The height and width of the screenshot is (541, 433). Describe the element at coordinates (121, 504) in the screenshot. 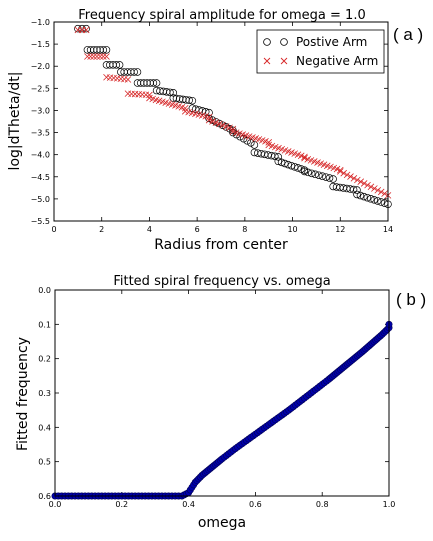

I see `panel-b-x-tick-label: 0.2` at that location.